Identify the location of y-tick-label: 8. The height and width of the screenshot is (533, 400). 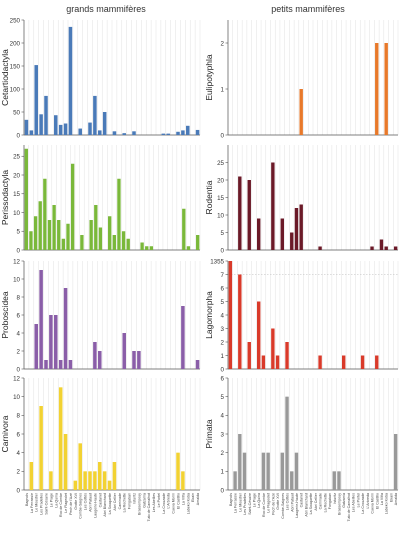
(19, 297).